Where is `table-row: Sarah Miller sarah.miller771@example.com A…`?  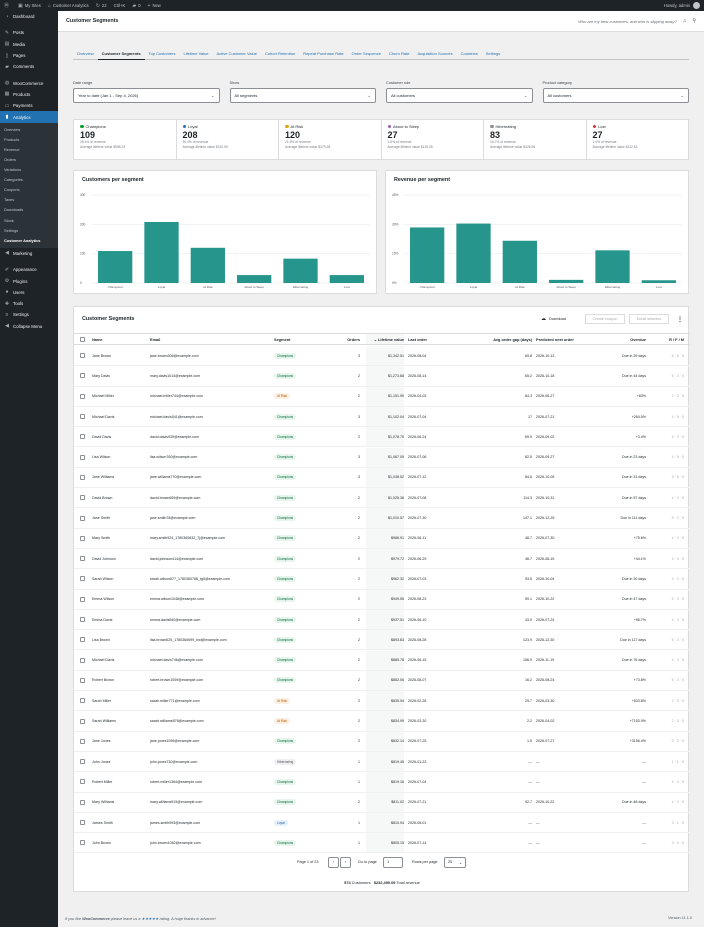 table-row: Sarah Miller sarah.miller771@example.com A… is located at coordinates (382, 701).